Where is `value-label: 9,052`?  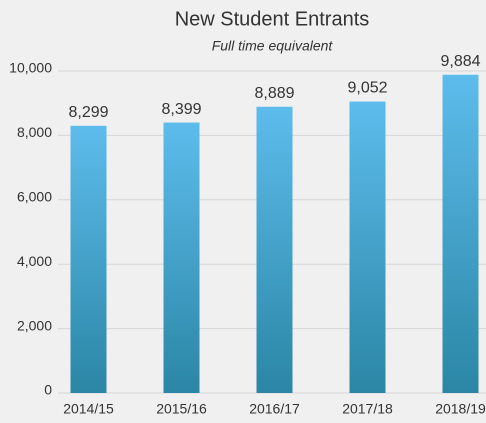 value-label: 9,052 is located at coordinates (367, 88).